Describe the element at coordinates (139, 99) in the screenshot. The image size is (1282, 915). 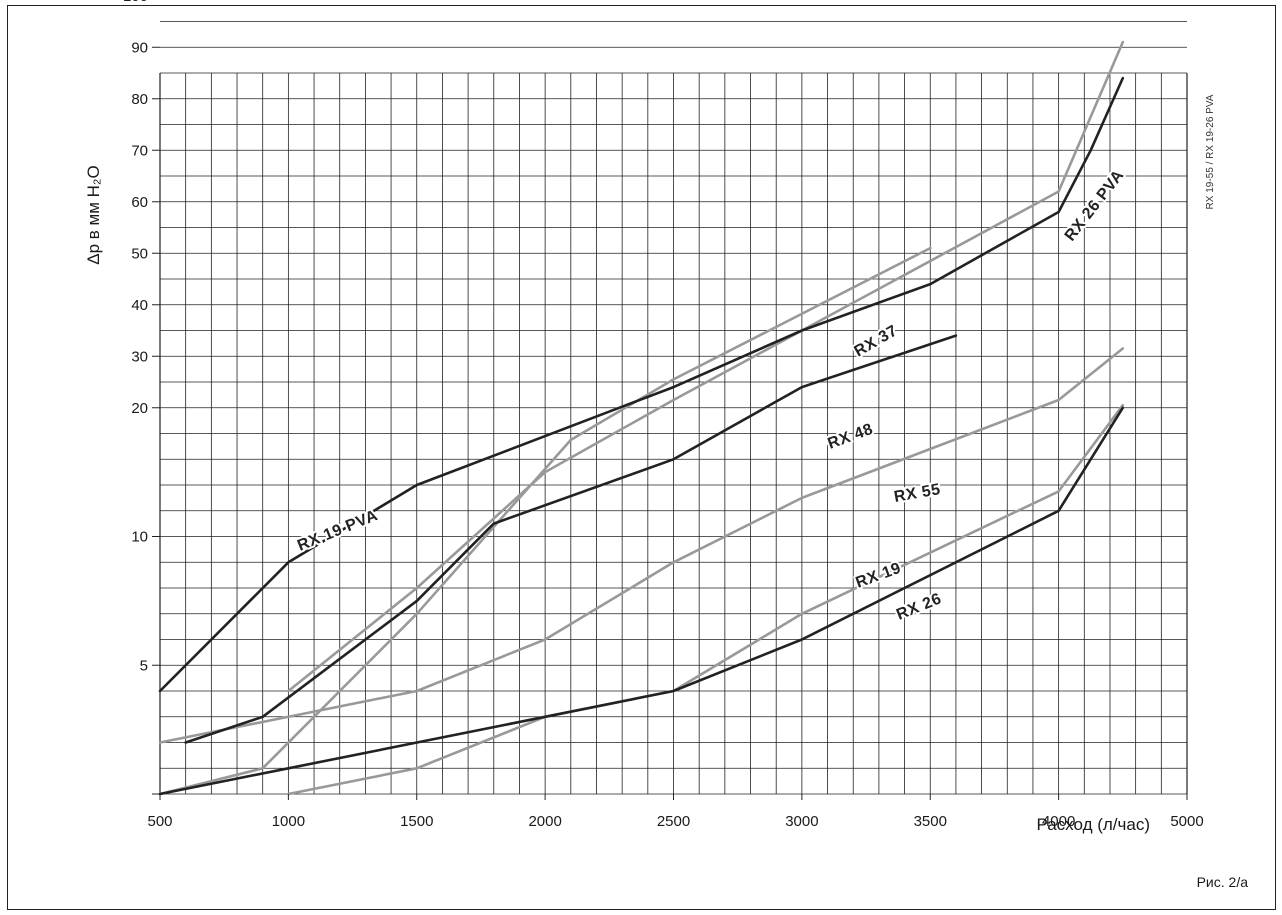
I see `y-tick-label: 80` at that location.